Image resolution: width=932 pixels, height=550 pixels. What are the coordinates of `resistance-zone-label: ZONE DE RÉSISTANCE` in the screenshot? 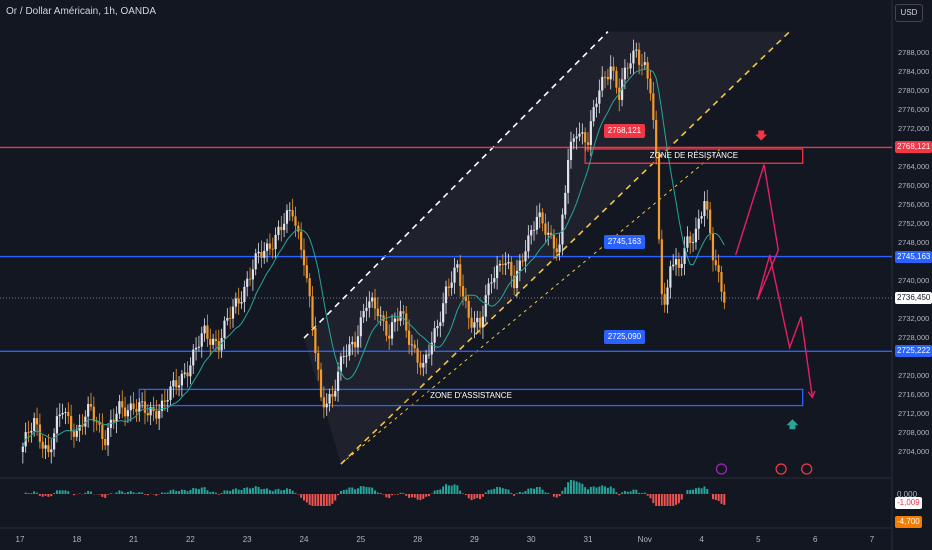 It's located at (694, 155).